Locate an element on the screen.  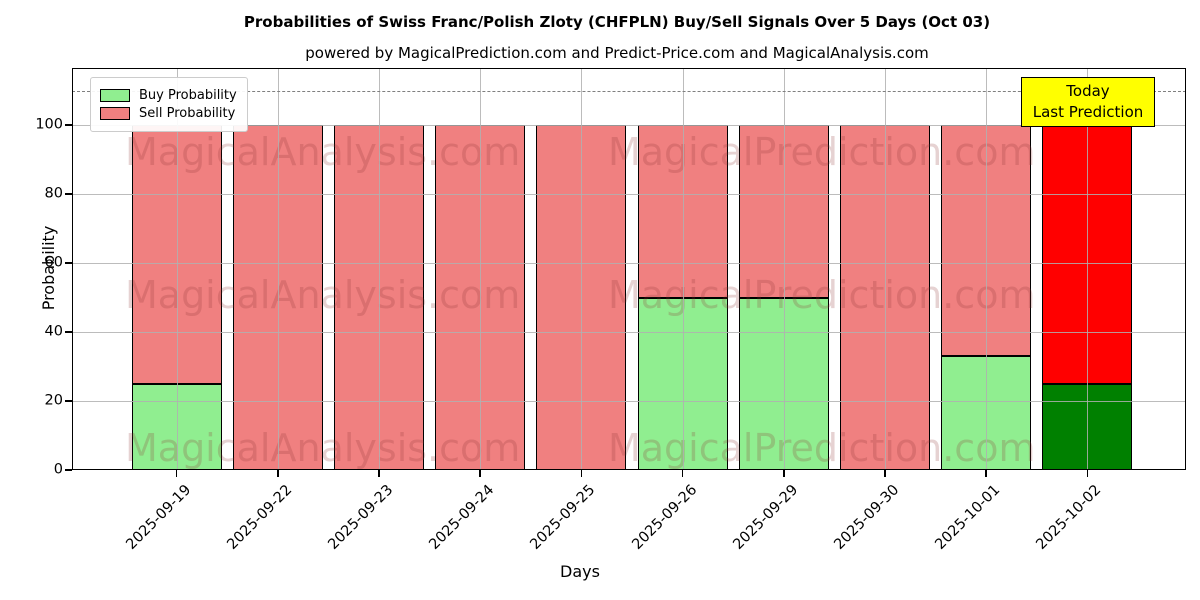
buy-swatch-icon is located at coordinates (115, 95).